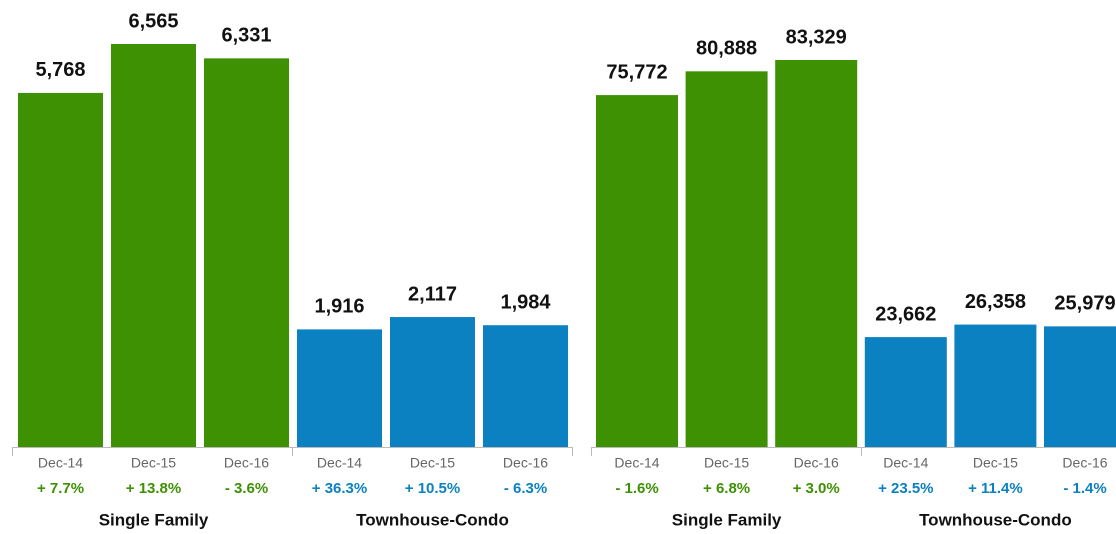  Describe the element at coordinates (432, 294) in the screenshot. I see `value-label: 2,117` at that location.